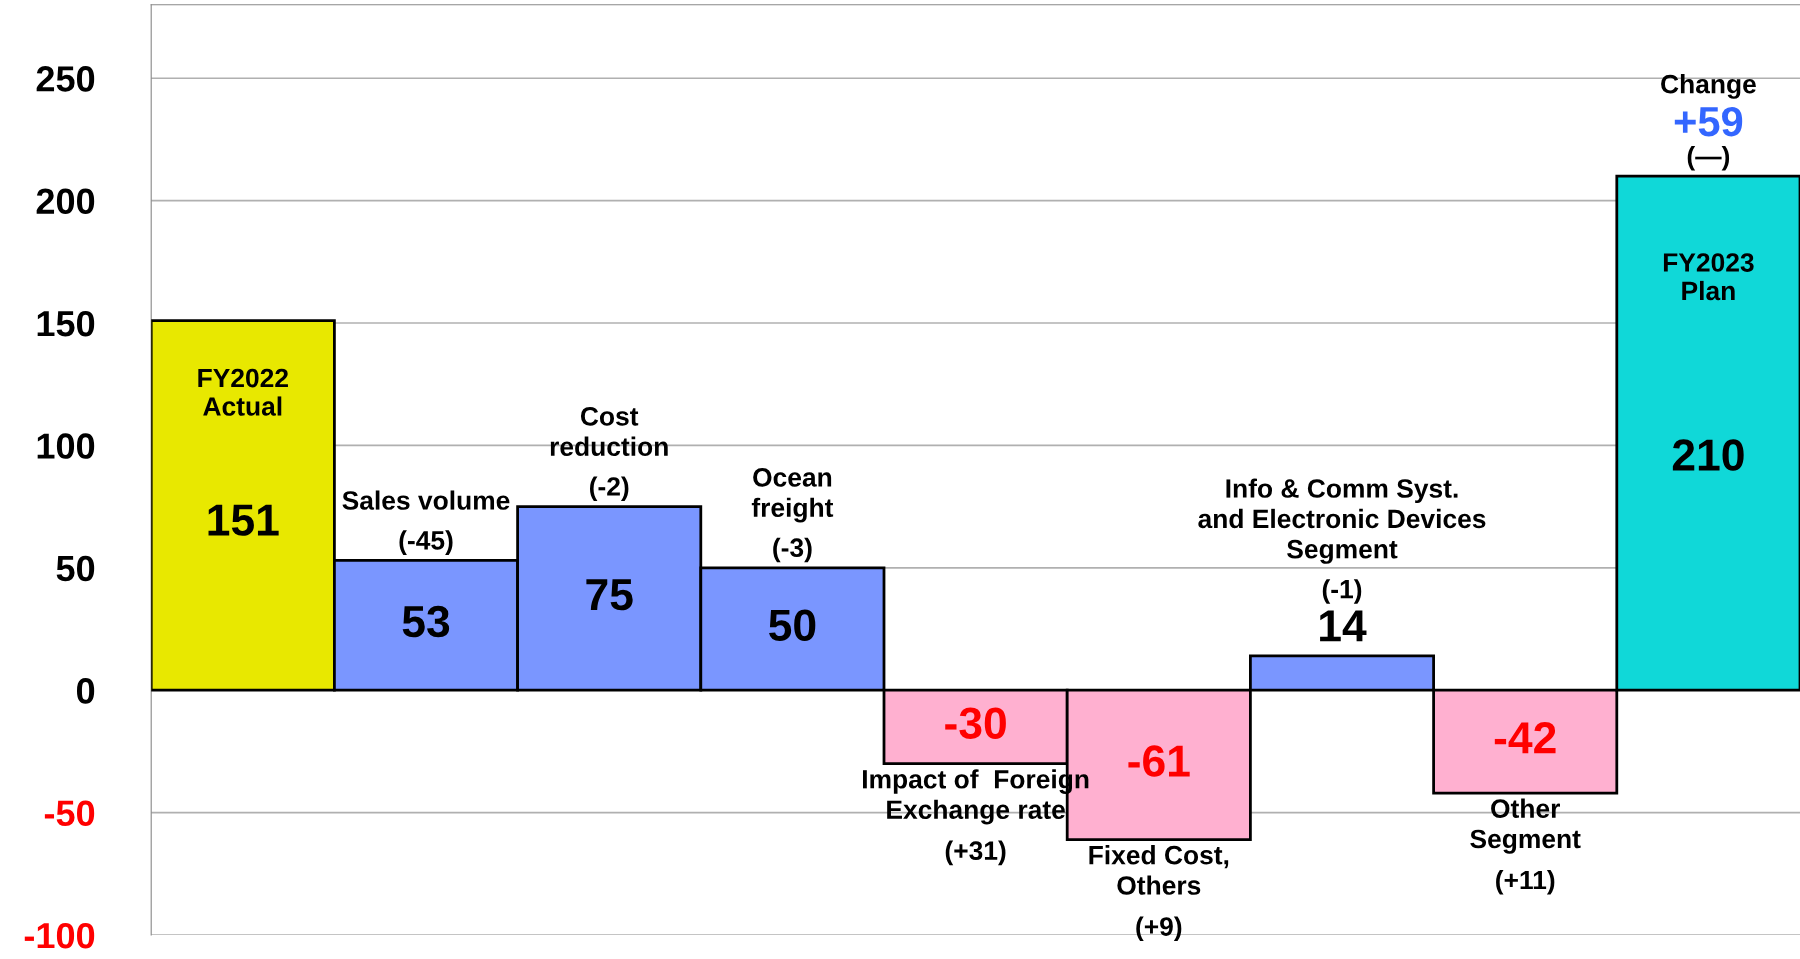 The height and width of the screenshot is (959, 1800). Describe the element at coordinates (59, 935) in the screenshot. I see `y-tick-label: -100` at that location.